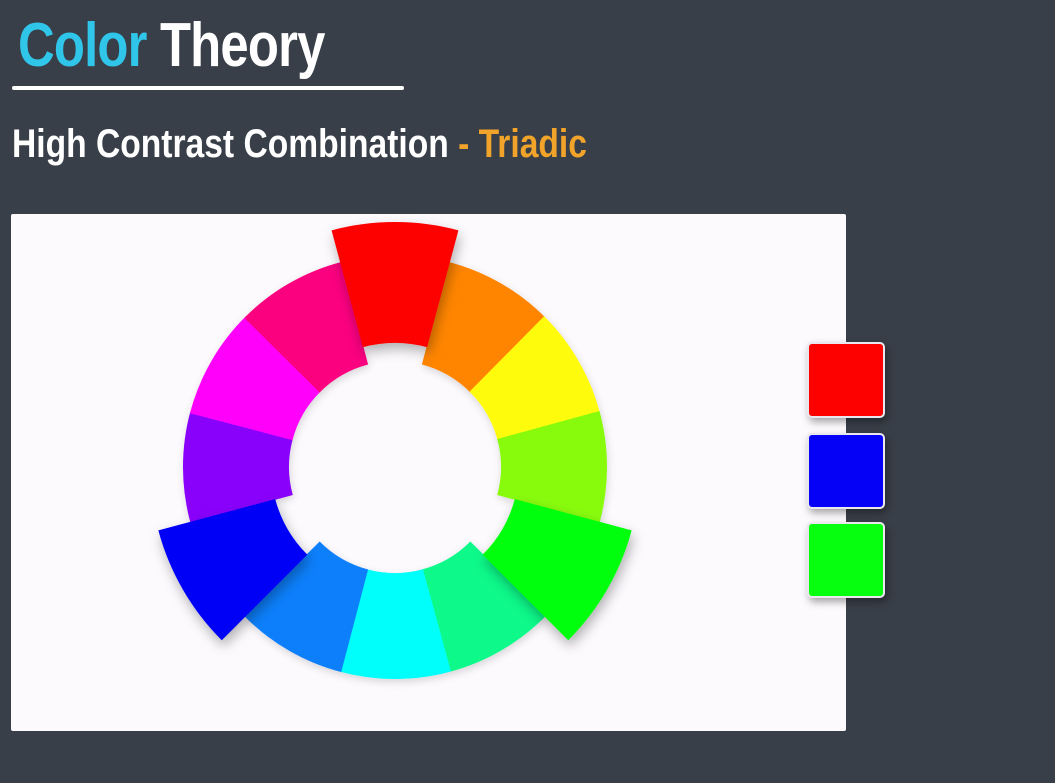 This screenshot has height=783, width=1055. What do you see at coordinates (846, 471) in the screenshot?
I see `swatch-blue` at bounding box center [846, 471].